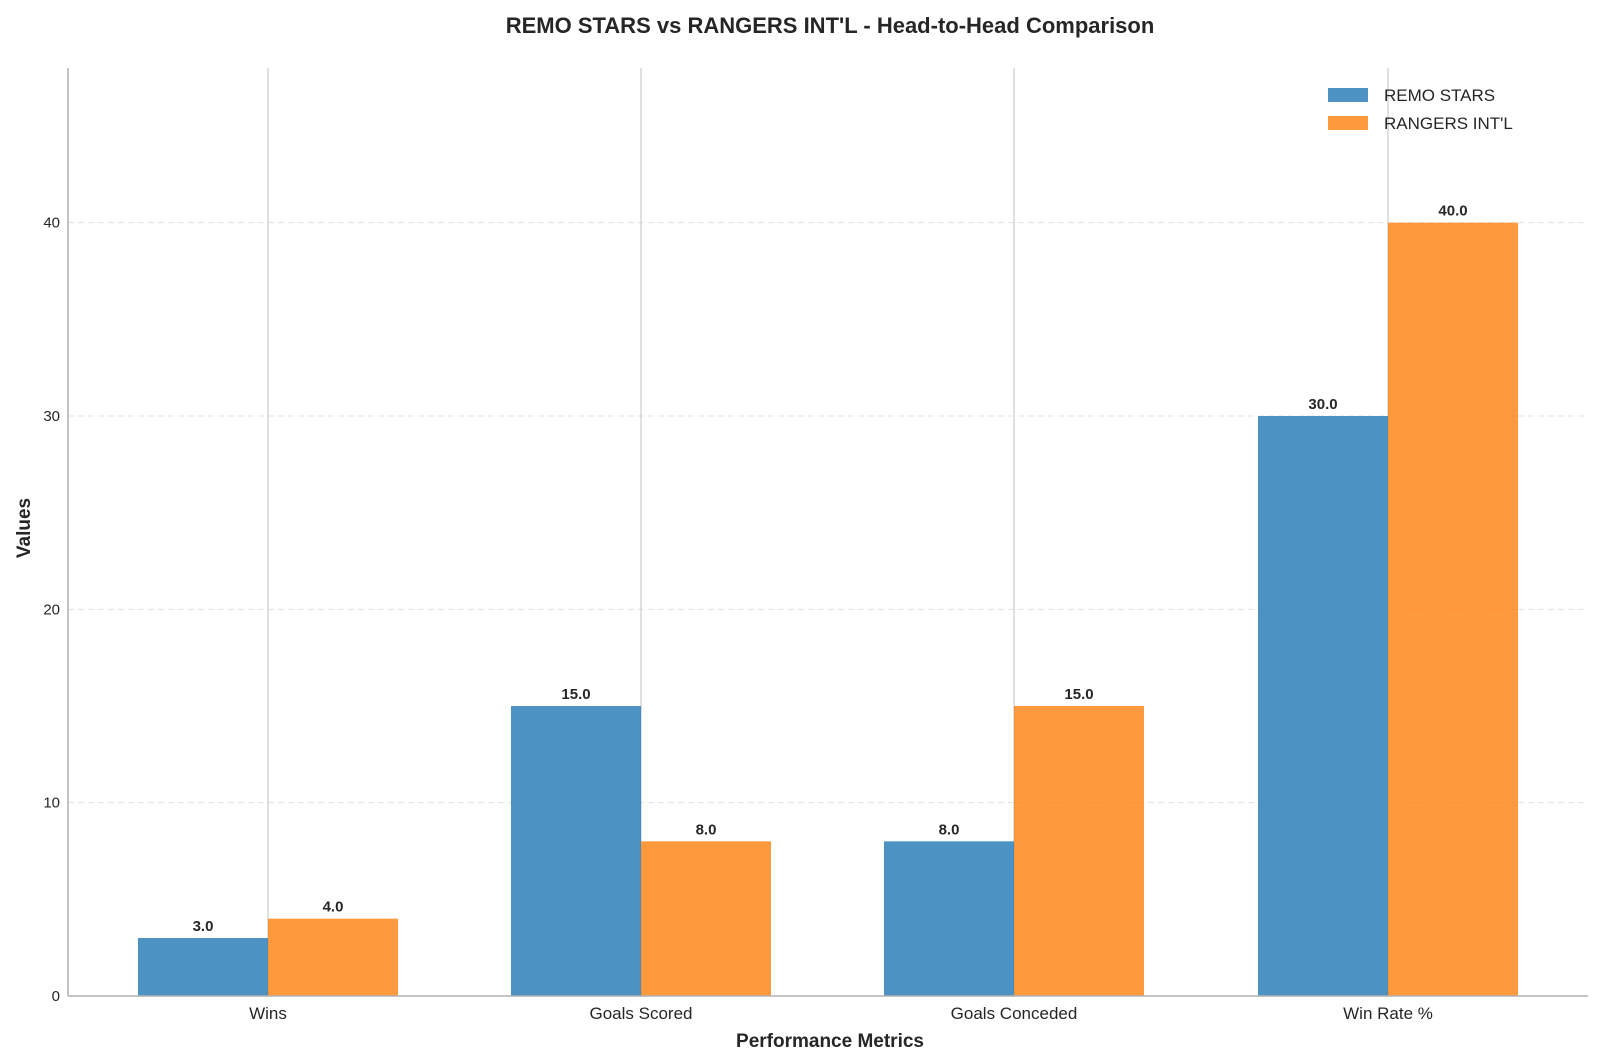 This screenshot has height=1063, width=1600. What do you see at coordinates (203, 926) in the screenshot?
I see `bar-label-0-0: 3.0` at bounding box center [203, 926].